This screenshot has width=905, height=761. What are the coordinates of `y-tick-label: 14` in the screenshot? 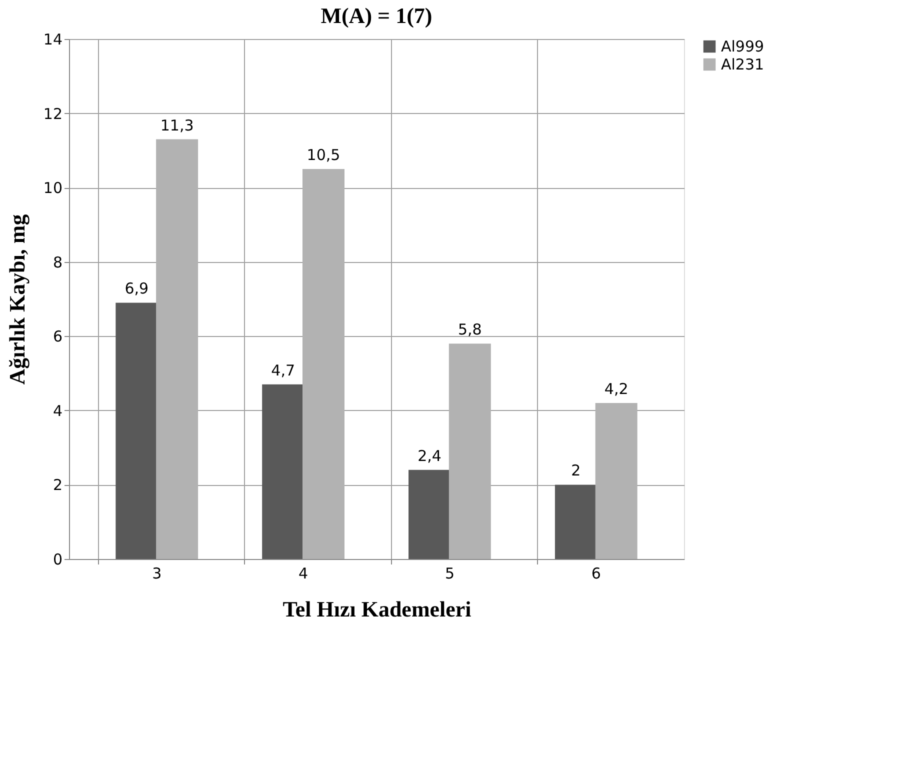 It's located at (52, 39).